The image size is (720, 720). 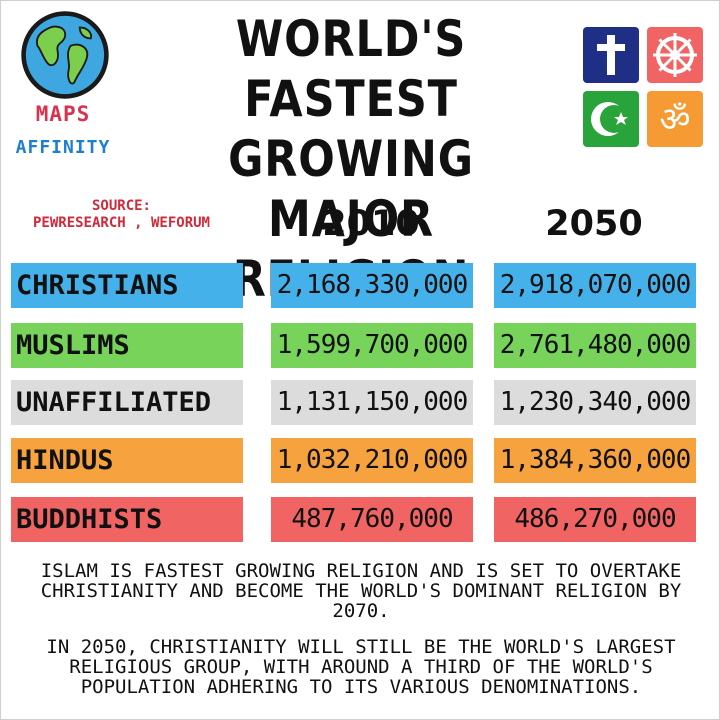 I want to click on value-2010: 1,599,700,000, so click(x=372, y=345).